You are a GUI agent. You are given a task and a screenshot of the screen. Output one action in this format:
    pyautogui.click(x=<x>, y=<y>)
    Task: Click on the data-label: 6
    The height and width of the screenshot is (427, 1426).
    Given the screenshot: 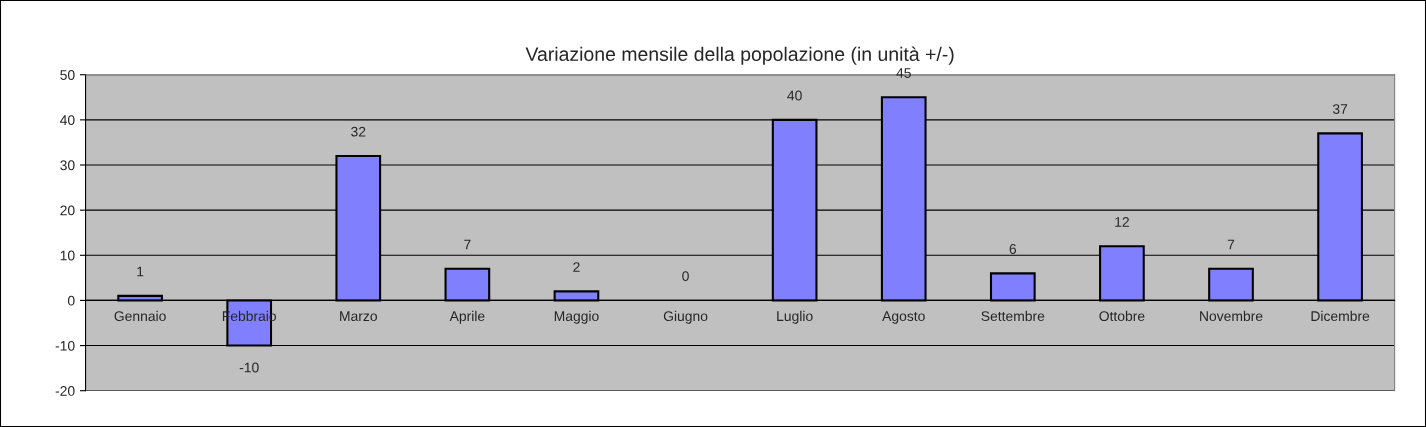 What is the action you would take?
    pyautogui.click(x=1013, y=249)
    